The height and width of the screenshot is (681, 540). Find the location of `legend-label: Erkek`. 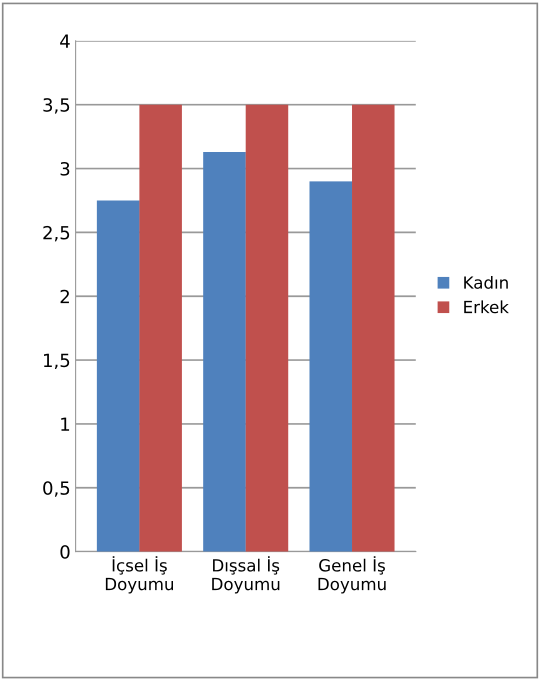

legend-label: Erkek is located at coordinates (486, 307).